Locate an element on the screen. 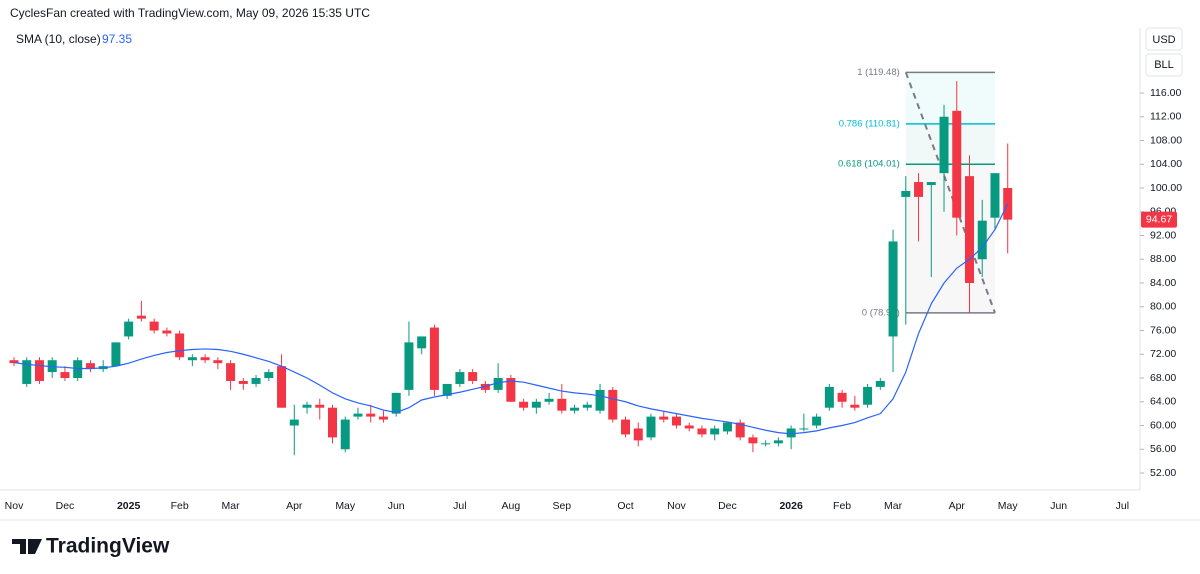 Image resolution: width=1200 pixels, height=574 pixels. x-tick-label: Aug is located at coordinates (511, 506).